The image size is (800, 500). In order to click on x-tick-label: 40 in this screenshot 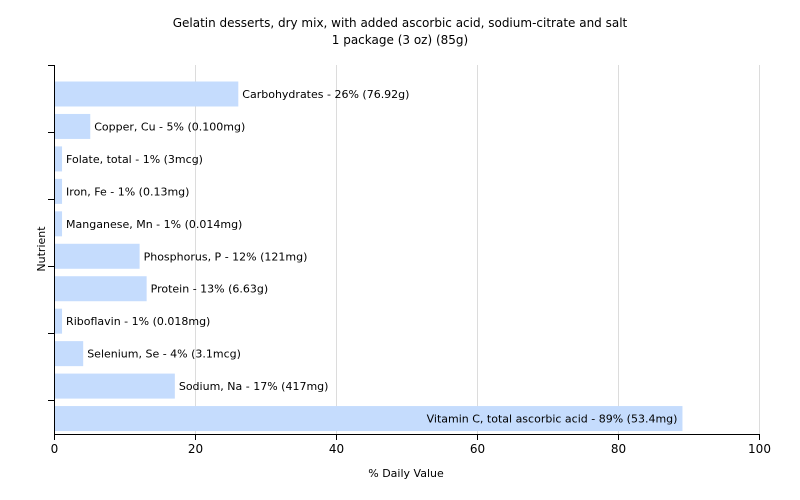, I will do `click(336, 449)`.